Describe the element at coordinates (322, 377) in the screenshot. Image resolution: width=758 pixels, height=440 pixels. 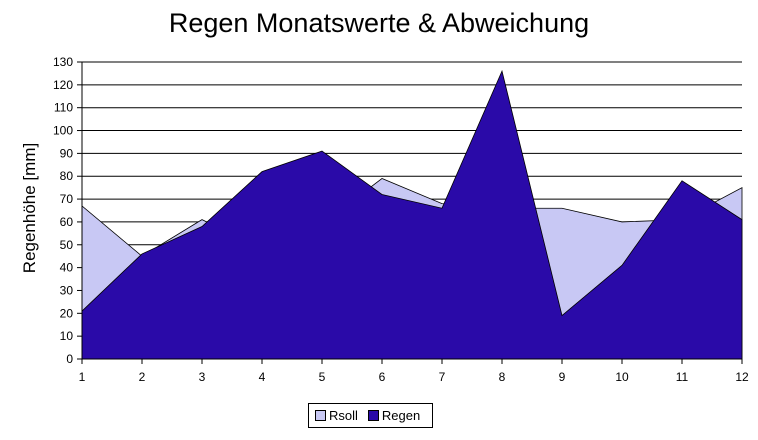
I see `x-tick-label-5: 5` at that location.